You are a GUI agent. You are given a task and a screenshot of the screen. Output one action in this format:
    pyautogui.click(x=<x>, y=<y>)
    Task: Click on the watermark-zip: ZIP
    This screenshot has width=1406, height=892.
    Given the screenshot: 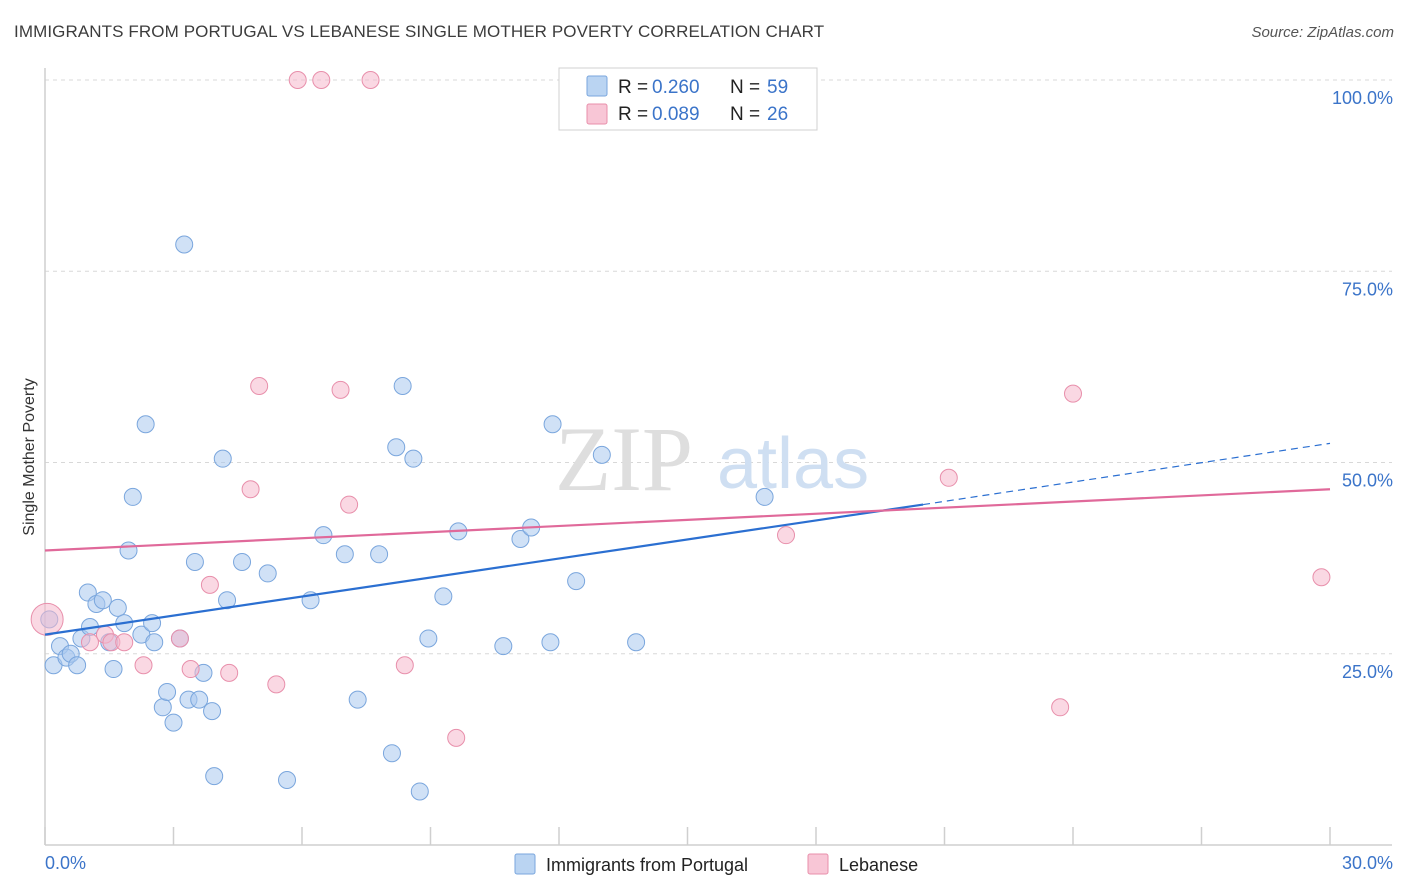 What is the action you would take?
    pyautogui.click(x=624, y=459)
    